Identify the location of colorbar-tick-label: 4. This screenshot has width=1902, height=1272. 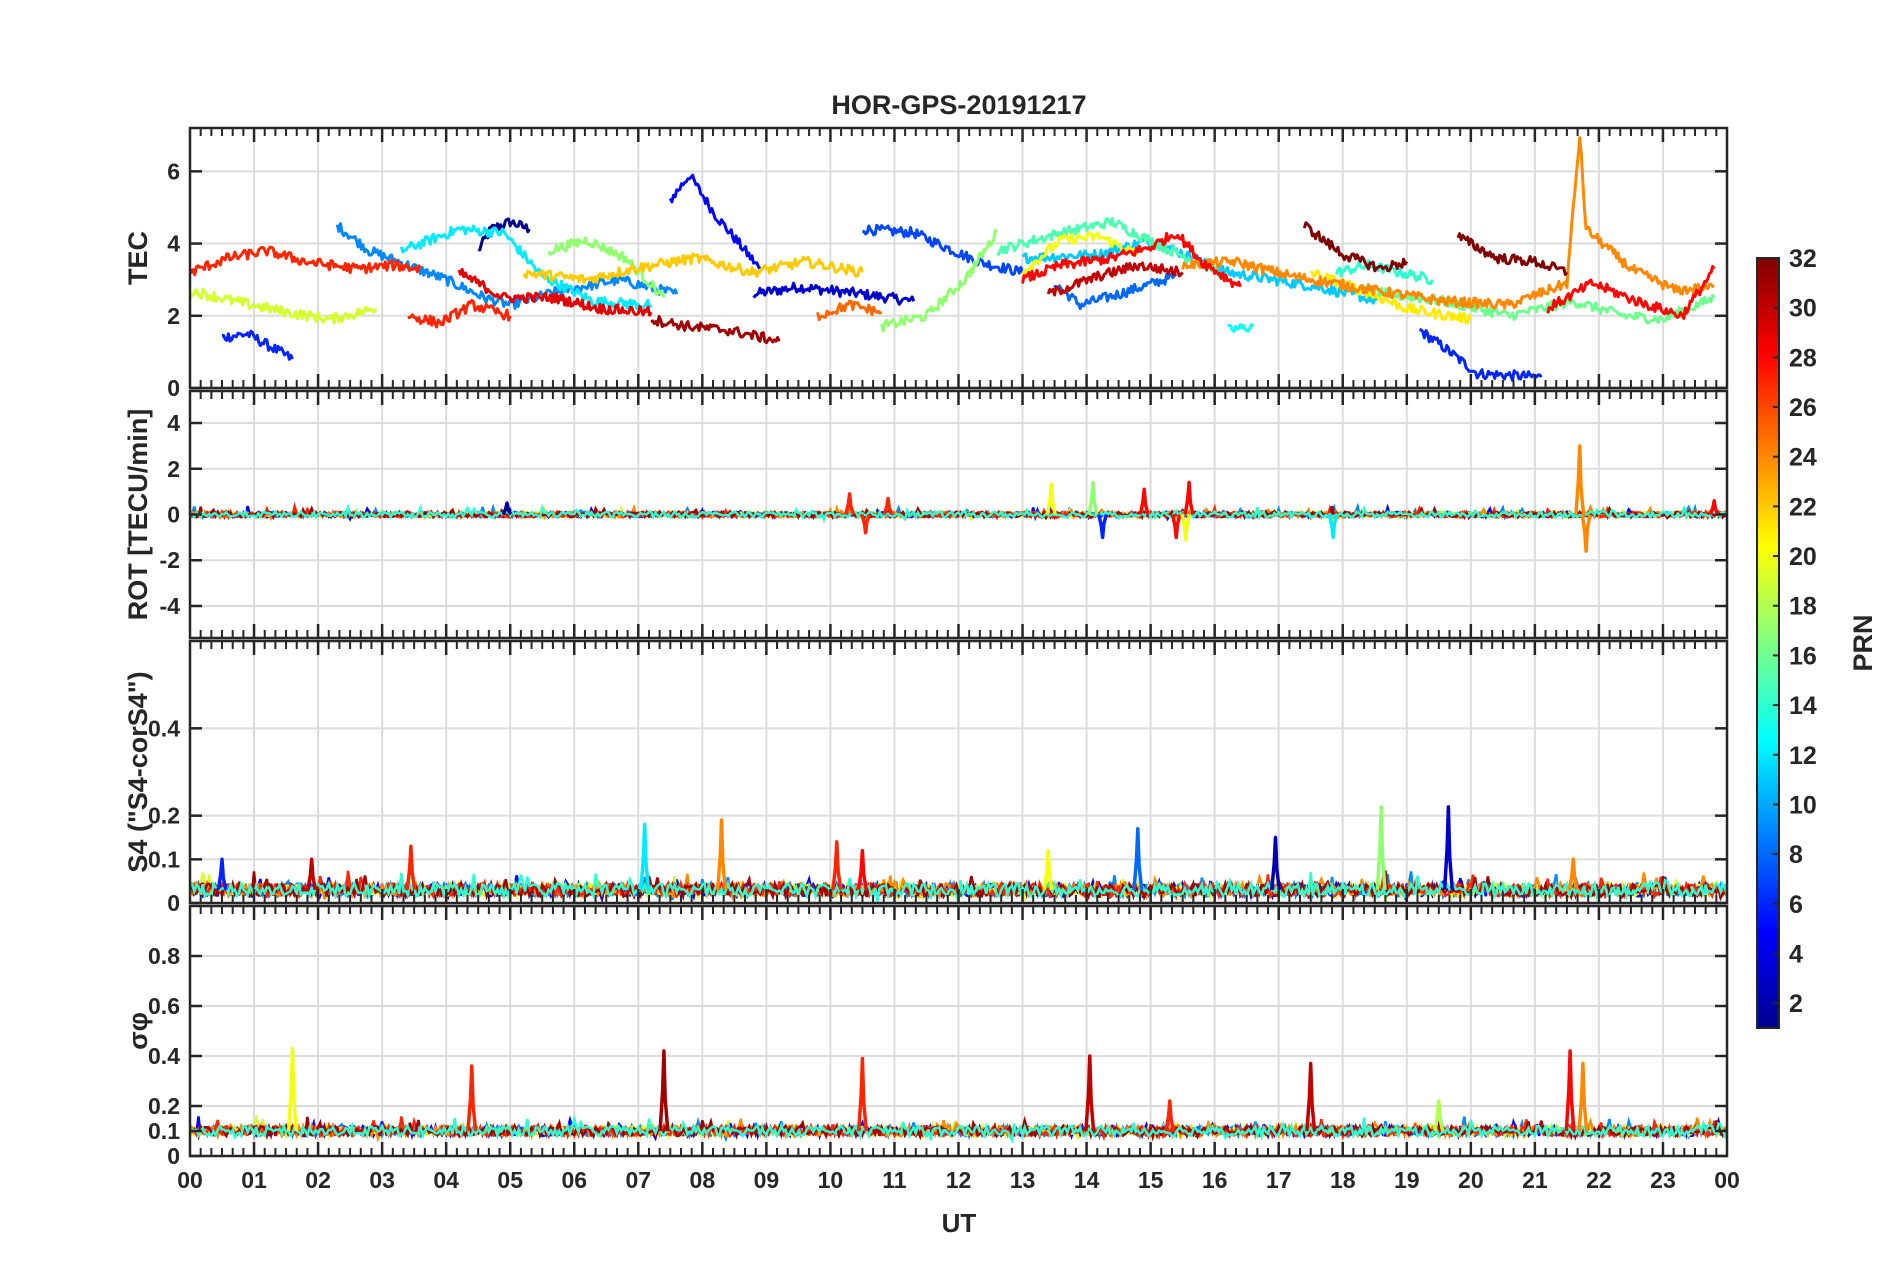
(1796, 954).